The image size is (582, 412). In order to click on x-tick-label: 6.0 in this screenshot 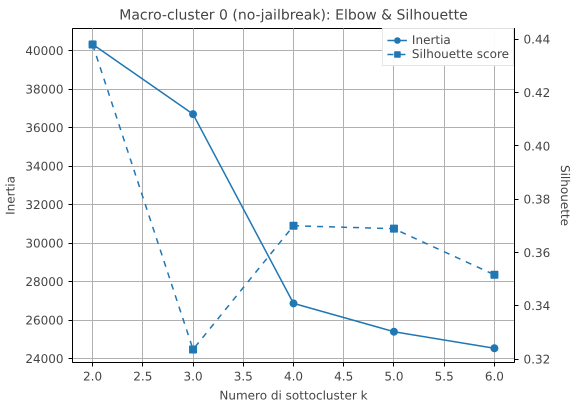, I will do `click(494, 377)`.